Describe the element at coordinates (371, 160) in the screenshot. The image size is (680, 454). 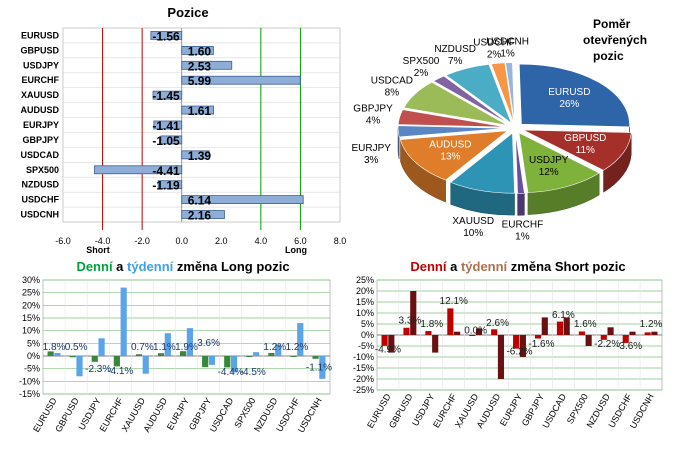
I see `pie-slice-percent: 3%` at that location.